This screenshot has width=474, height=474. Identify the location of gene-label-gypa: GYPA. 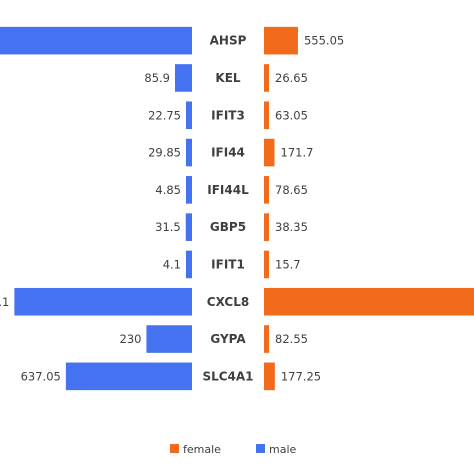
(228, 339).